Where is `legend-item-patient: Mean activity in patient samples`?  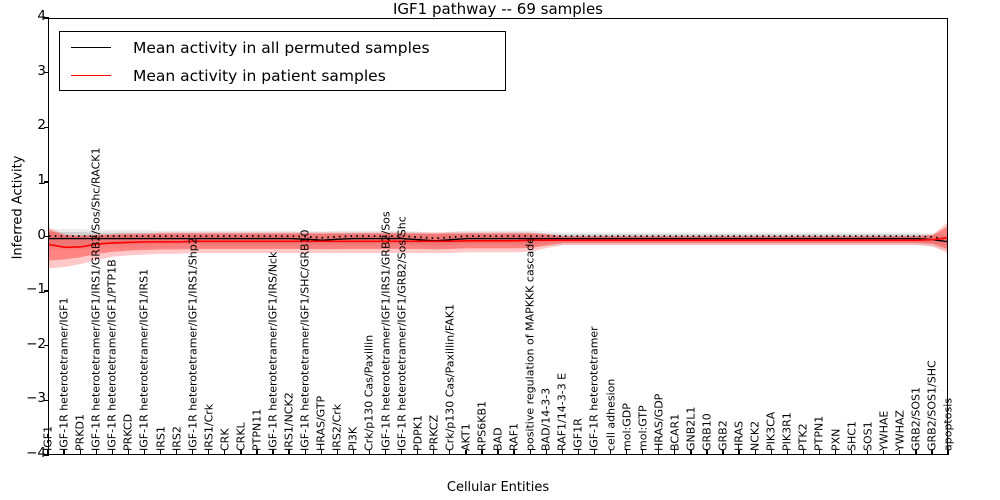
legend-item-patient: Mean activity in patient samples is located at coordinates (282, 75).